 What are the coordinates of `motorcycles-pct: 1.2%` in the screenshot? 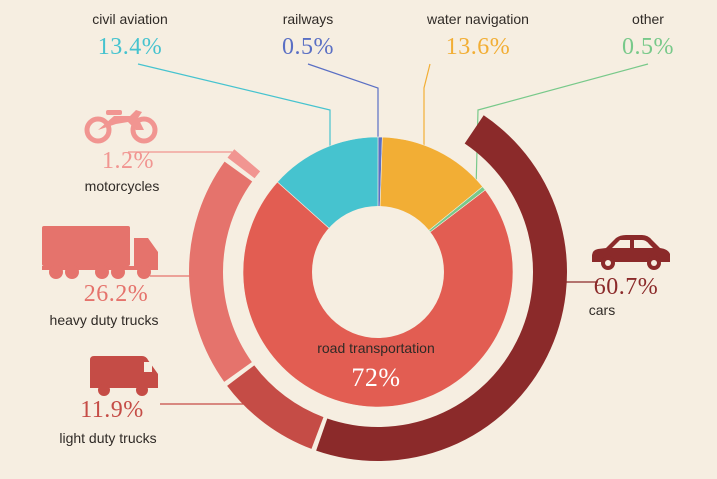 It's located at (128, 161).